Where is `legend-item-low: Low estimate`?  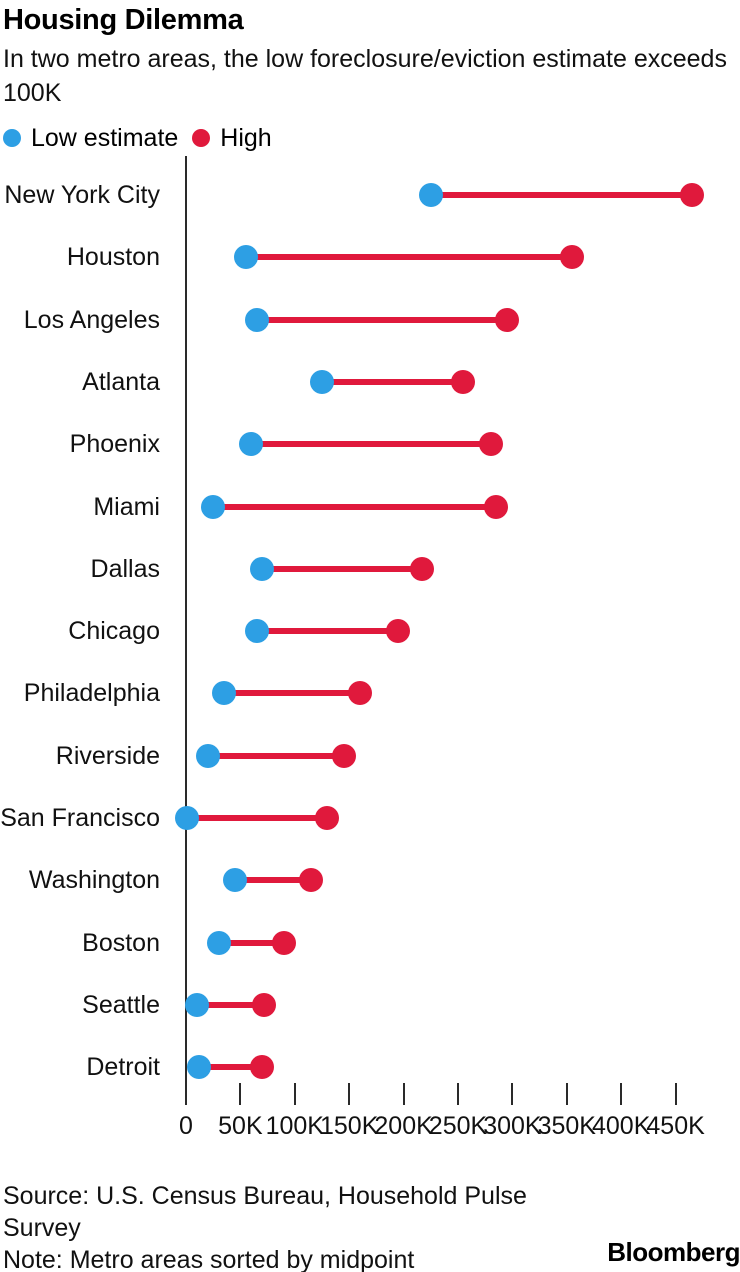 legend-item-low: Low estimate is located at coordinates (90, 138).